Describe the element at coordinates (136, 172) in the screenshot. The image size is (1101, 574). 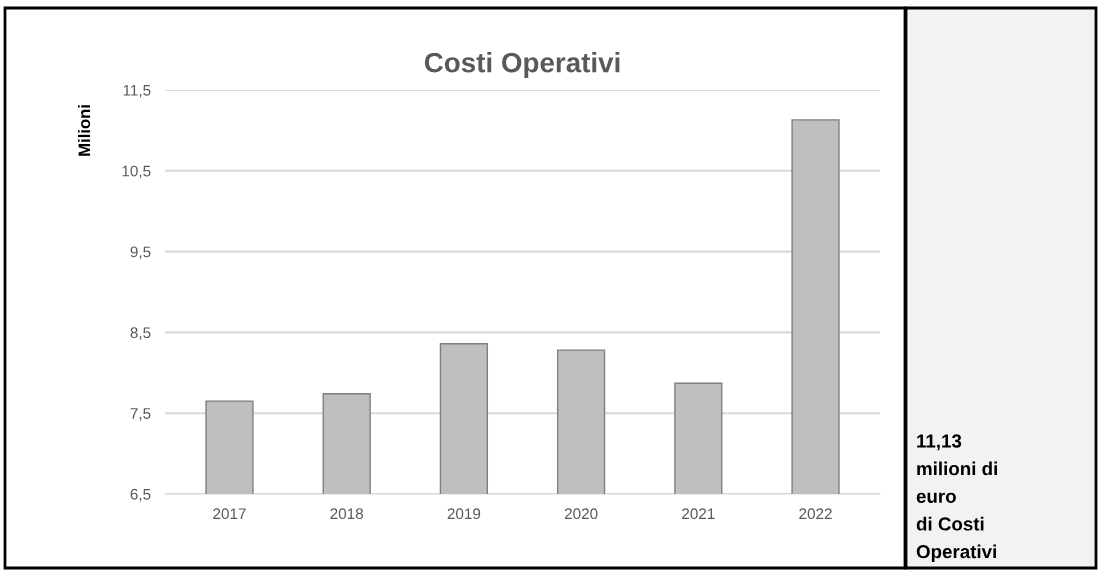
I see `y-tick-label: 10,5` at that location.